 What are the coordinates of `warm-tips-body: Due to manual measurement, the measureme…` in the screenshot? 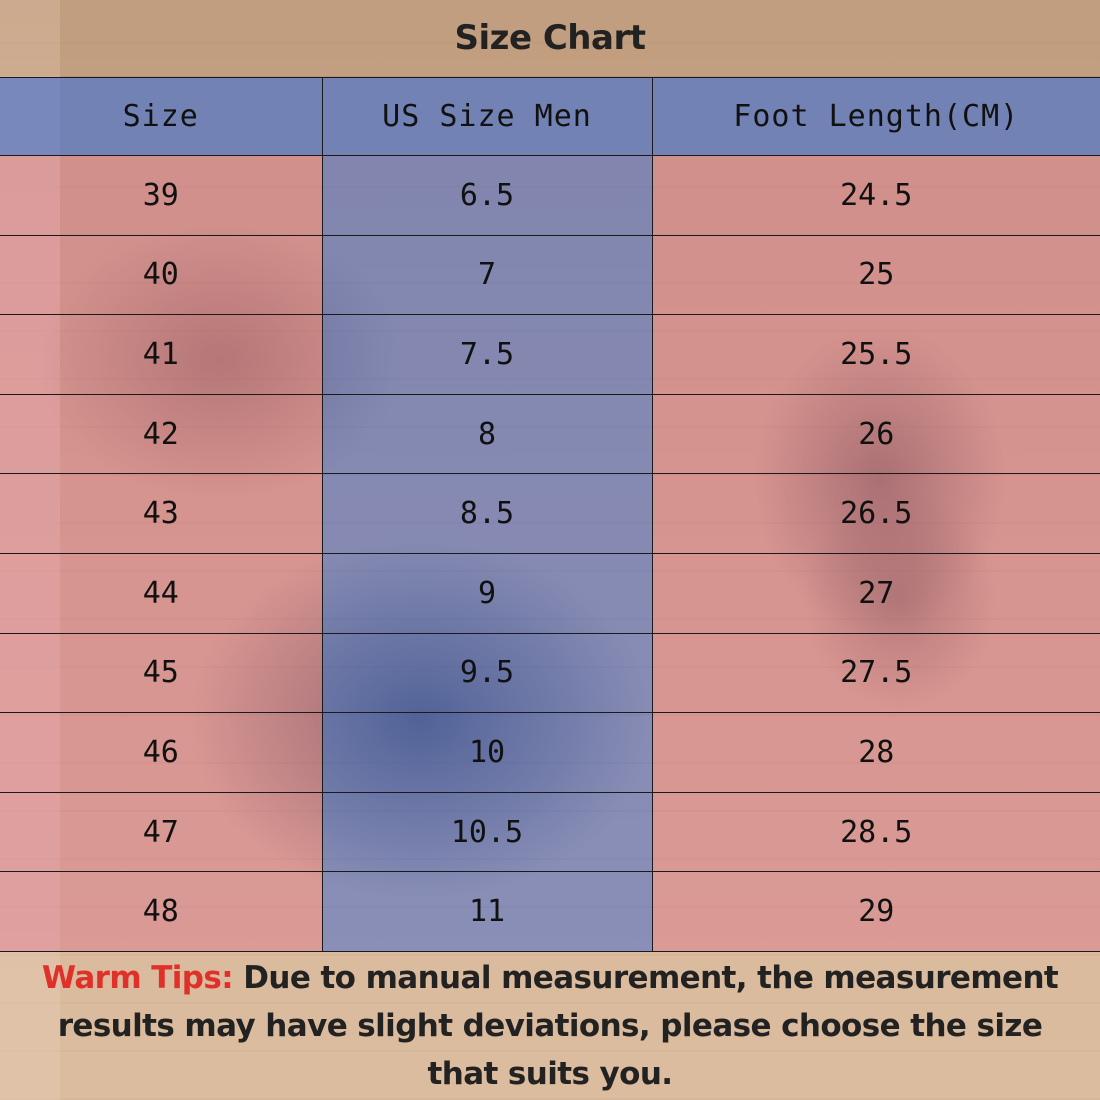 It's located at (558, 1026).